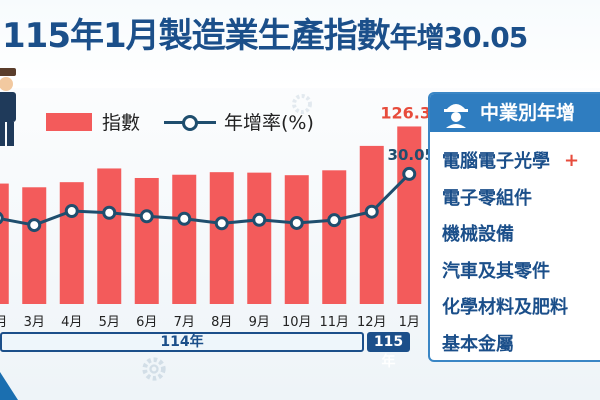 The image size is (600, 400). I want to click on corner-decoration, so click(9, 386).